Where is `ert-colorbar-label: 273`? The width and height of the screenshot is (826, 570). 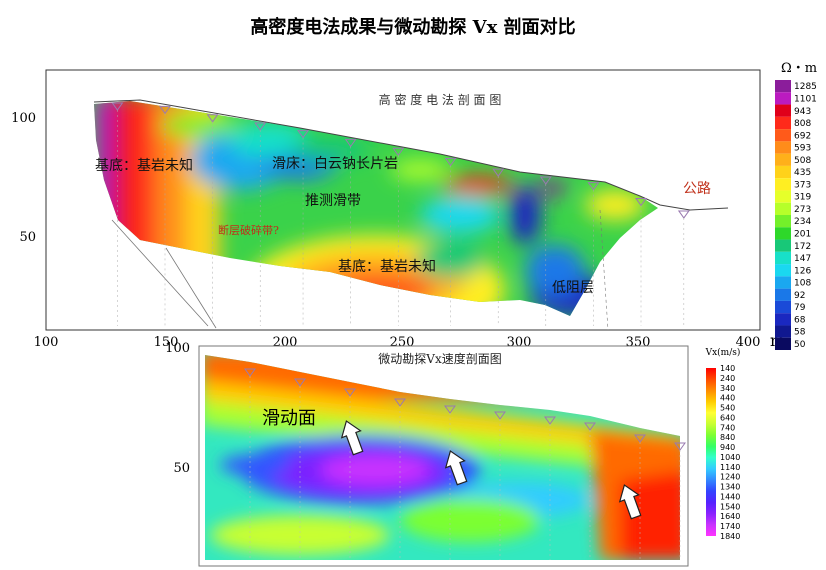 ert-colorbar-label: 273 is located at coordinates (802, 210).